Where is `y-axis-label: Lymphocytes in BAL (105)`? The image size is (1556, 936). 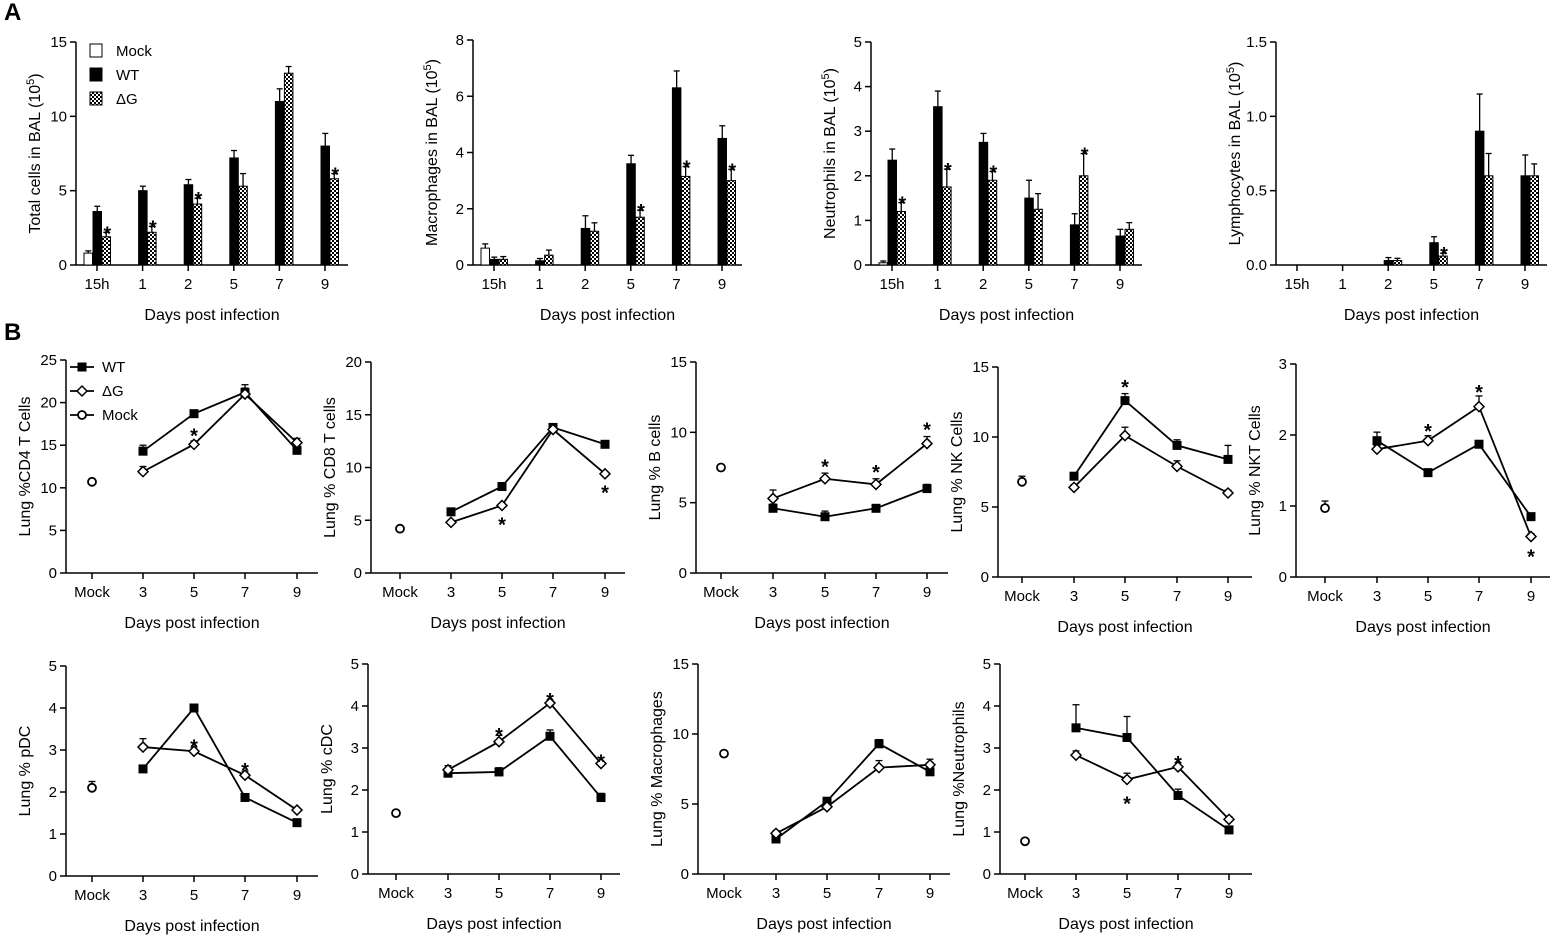
y-axis-label: Lymphocytes in BAL (105) is located at coordinates (1234, 154).